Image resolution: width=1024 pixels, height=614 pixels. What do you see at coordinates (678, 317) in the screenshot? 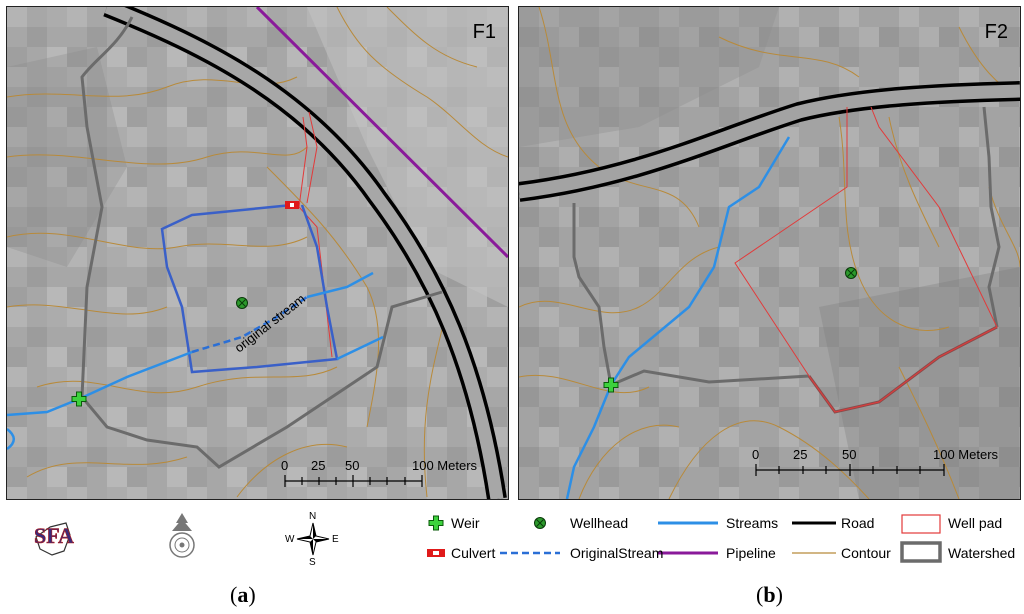
I see `stream-line` at bounding box center [678, 317].